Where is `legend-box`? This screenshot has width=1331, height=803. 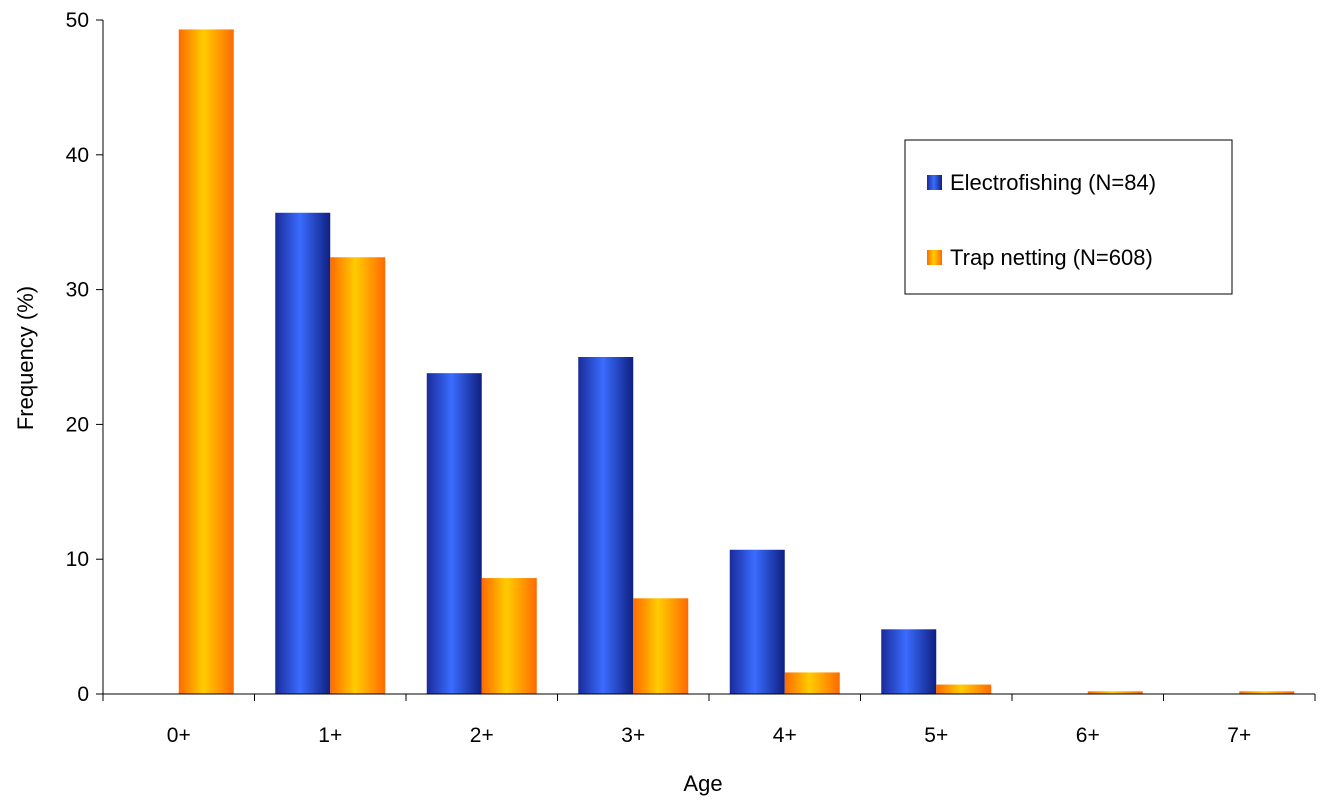 legend-box is located at coordinates (1068, 217).